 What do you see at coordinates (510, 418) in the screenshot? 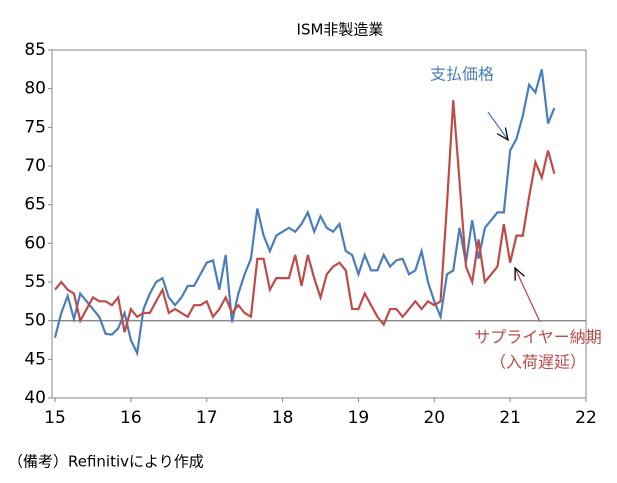
I see `x-tick-label: 21` at bounding box center [510, 418].